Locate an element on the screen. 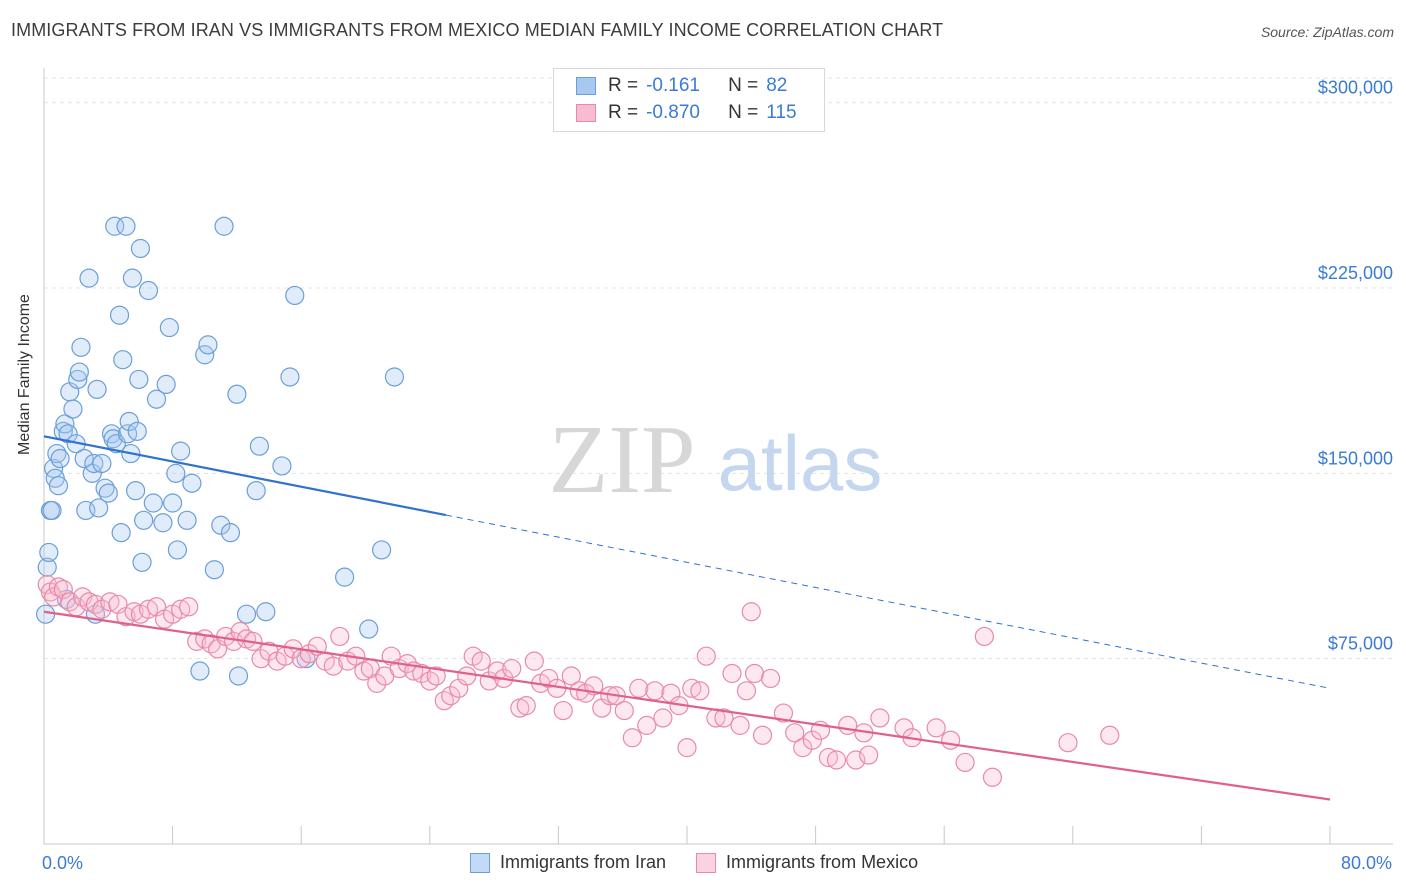 Image resolution: width=1406 pixels, height=892 pixels. x-axis-min-label: 0.0% is located at coordinates (63, 863).